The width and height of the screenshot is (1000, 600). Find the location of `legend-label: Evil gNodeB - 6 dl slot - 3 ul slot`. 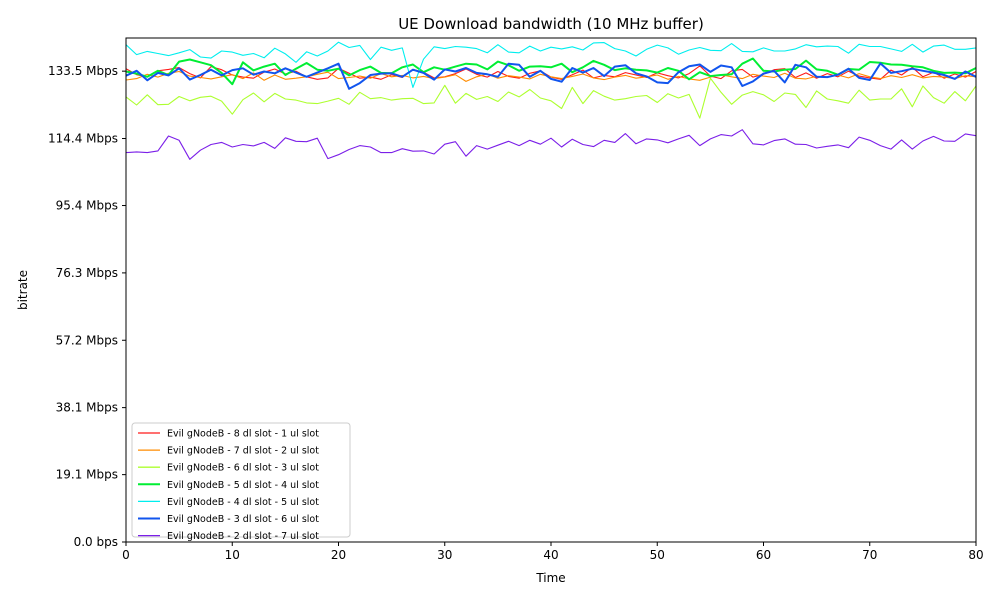

legend-label: Evil gNodeB - 6 dl slot - 3 ul slot is located at coordinates (243, 468).